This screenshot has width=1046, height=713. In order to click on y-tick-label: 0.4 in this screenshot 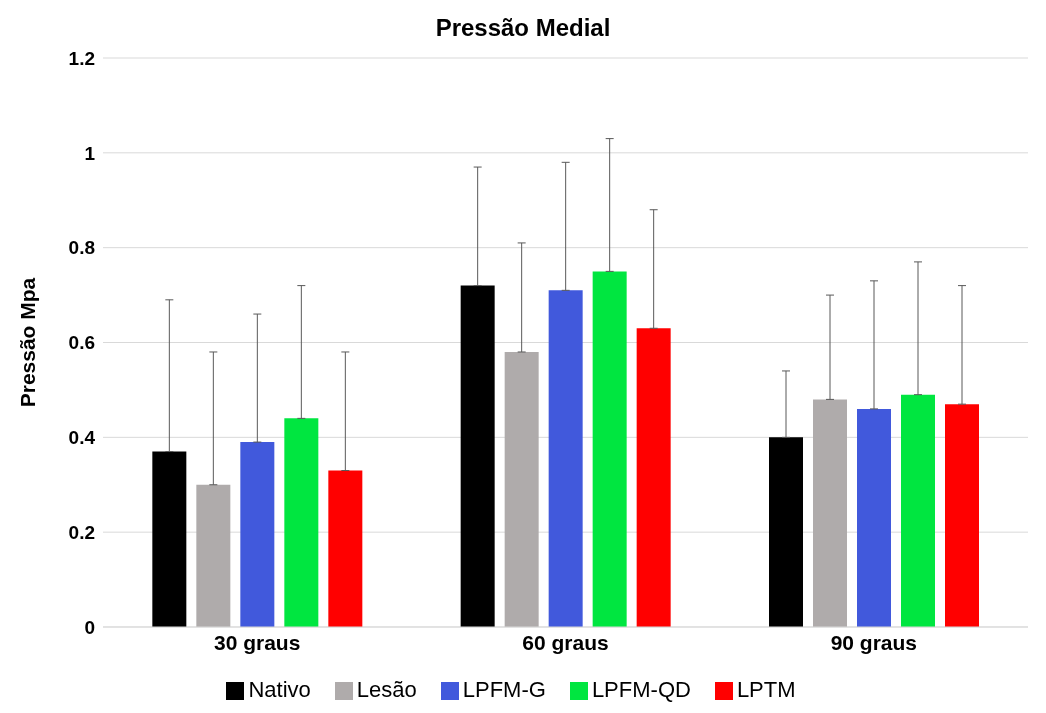, I will do `click(82, 438)`.